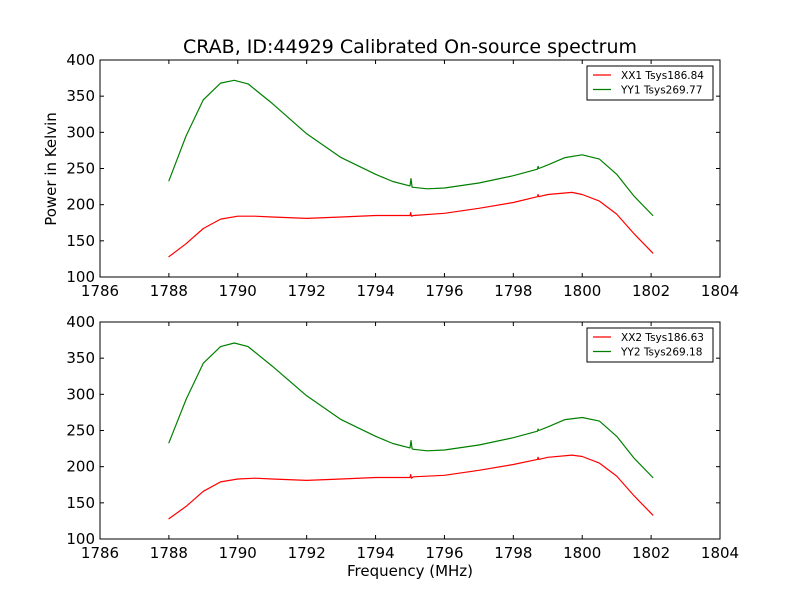 This screenshot has width=800, height=600. Describe the element at coordinates (661, 353) in the screenshot. I see `legend-label: YY2 Tsys269.18` at that location.